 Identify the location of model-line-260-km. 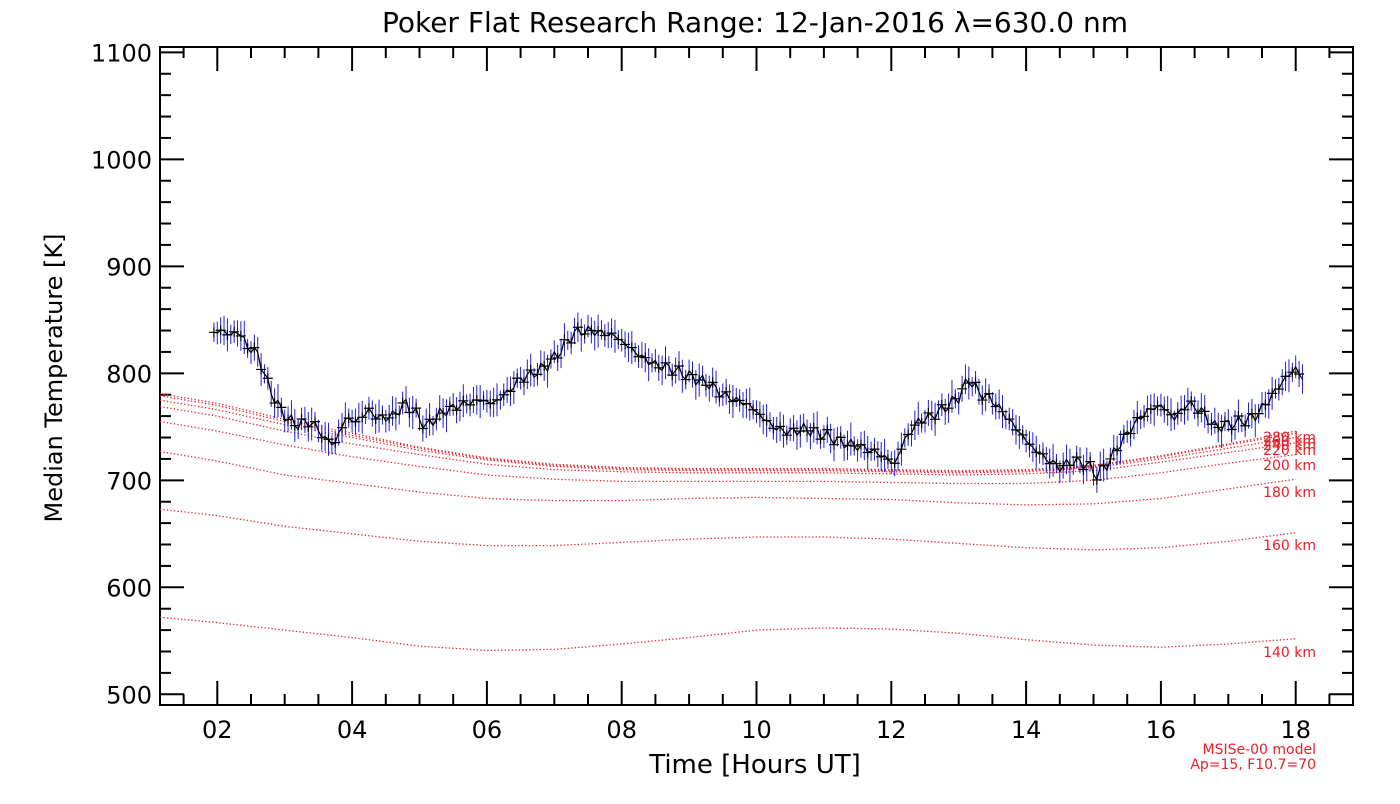
(727, 434).